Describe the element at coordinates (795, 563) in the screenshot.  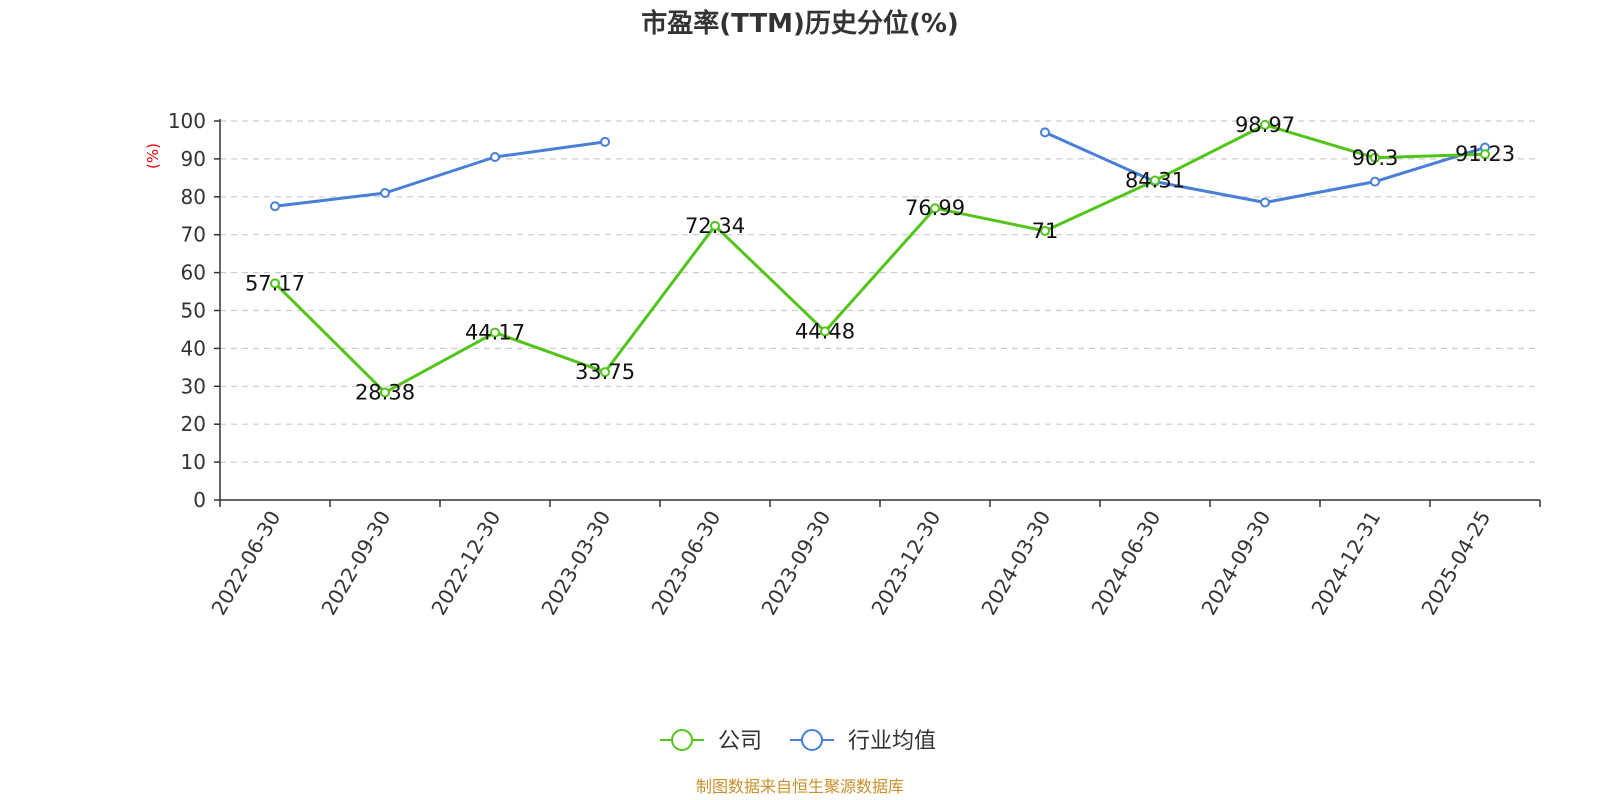
I see `x-tick-label: 2023-09-30` at that location.